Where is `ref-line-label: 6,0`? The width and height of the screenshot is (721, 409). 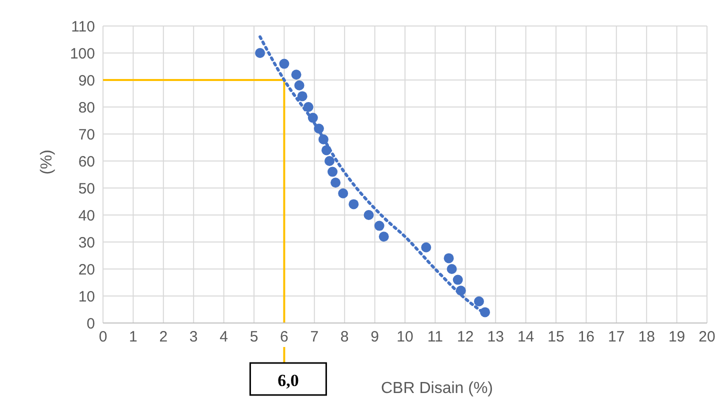 ref-line-label: 6,0 is located at coordinates (288, 380).